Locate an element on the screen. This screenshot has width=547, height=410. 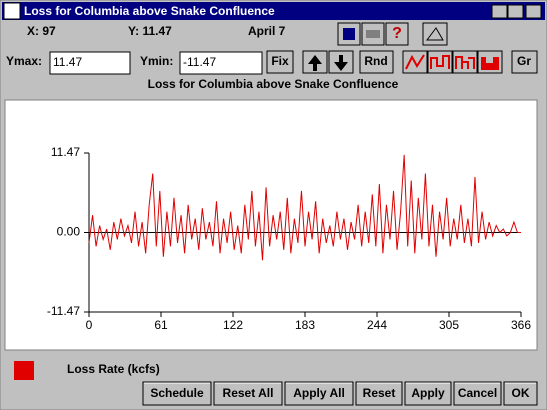
status-y: Y: 11.47 is located at coordinates (150, 31).